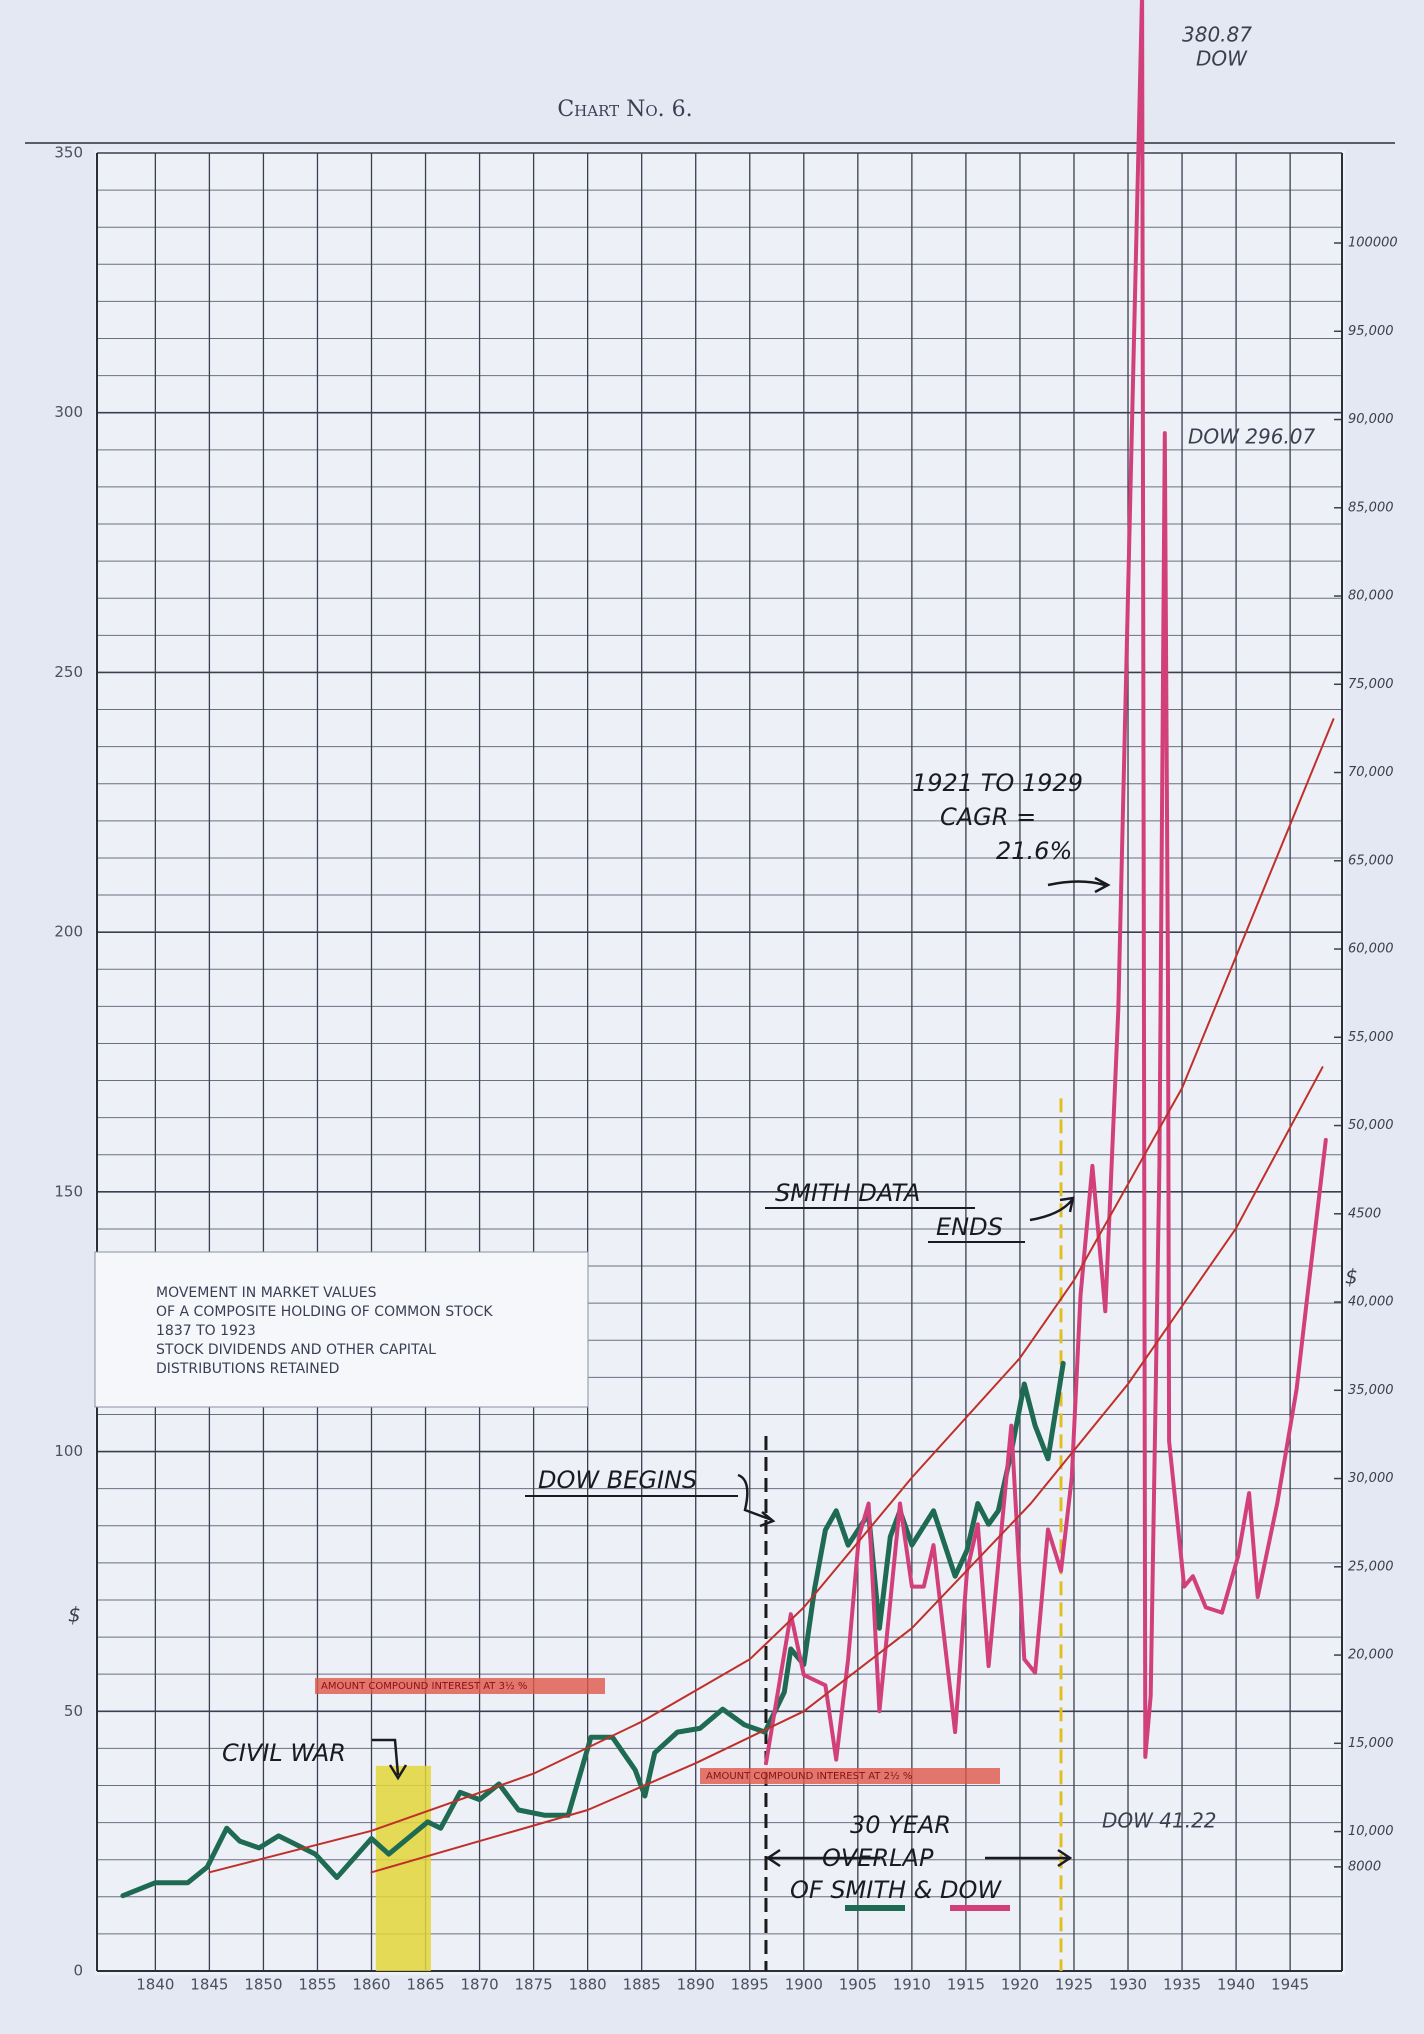 This screenshot has width=1424, height=2034. I want to click on x-tick-label: 1935, so click(1182, 1985).